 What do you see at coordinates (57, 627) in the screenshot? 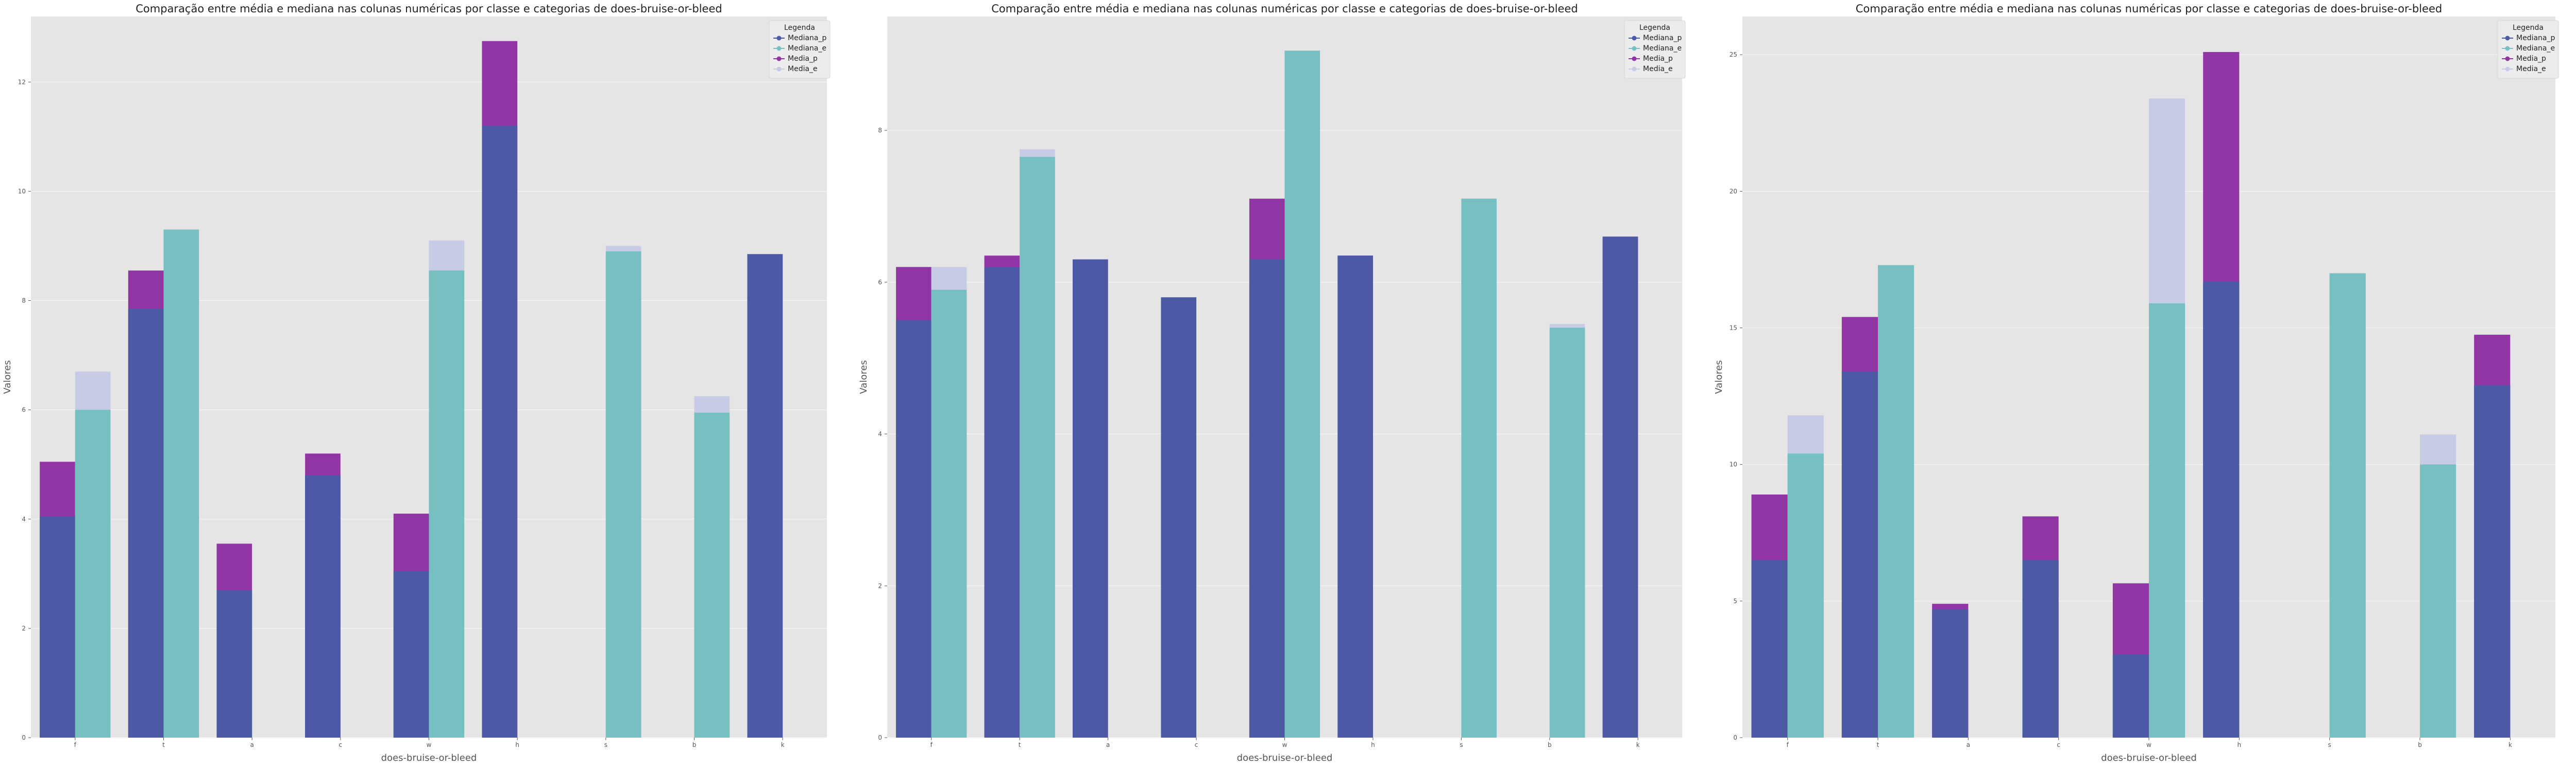
I see `bar-mediana-p-f` at bounding box center [57, 627].